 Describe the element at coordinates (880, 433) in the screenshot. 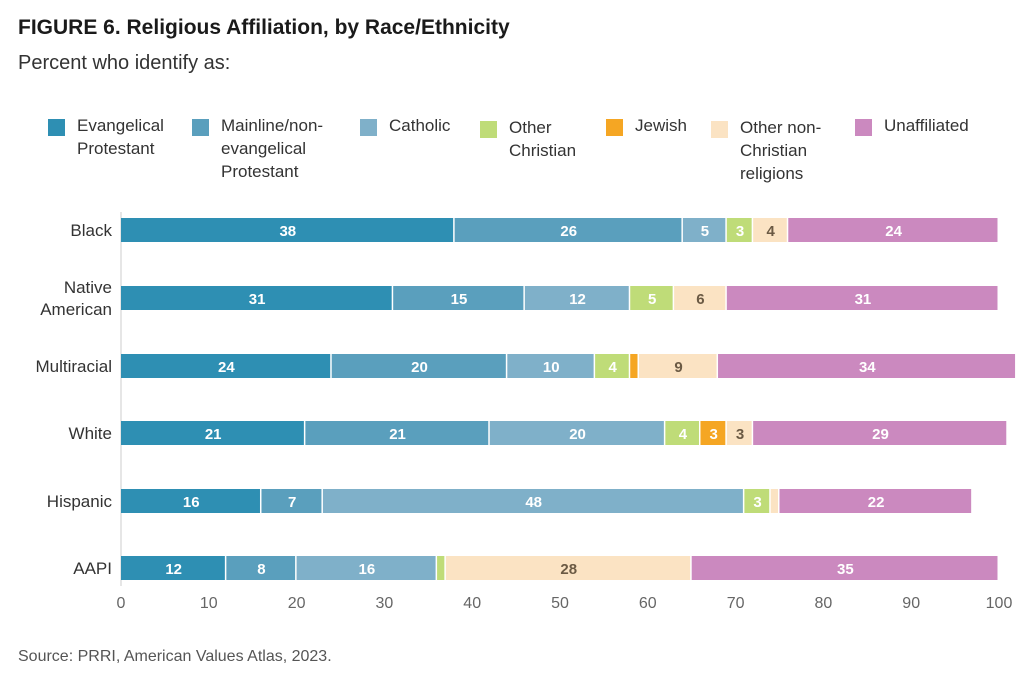

I see `bar-white-unaffiliated` at that location.